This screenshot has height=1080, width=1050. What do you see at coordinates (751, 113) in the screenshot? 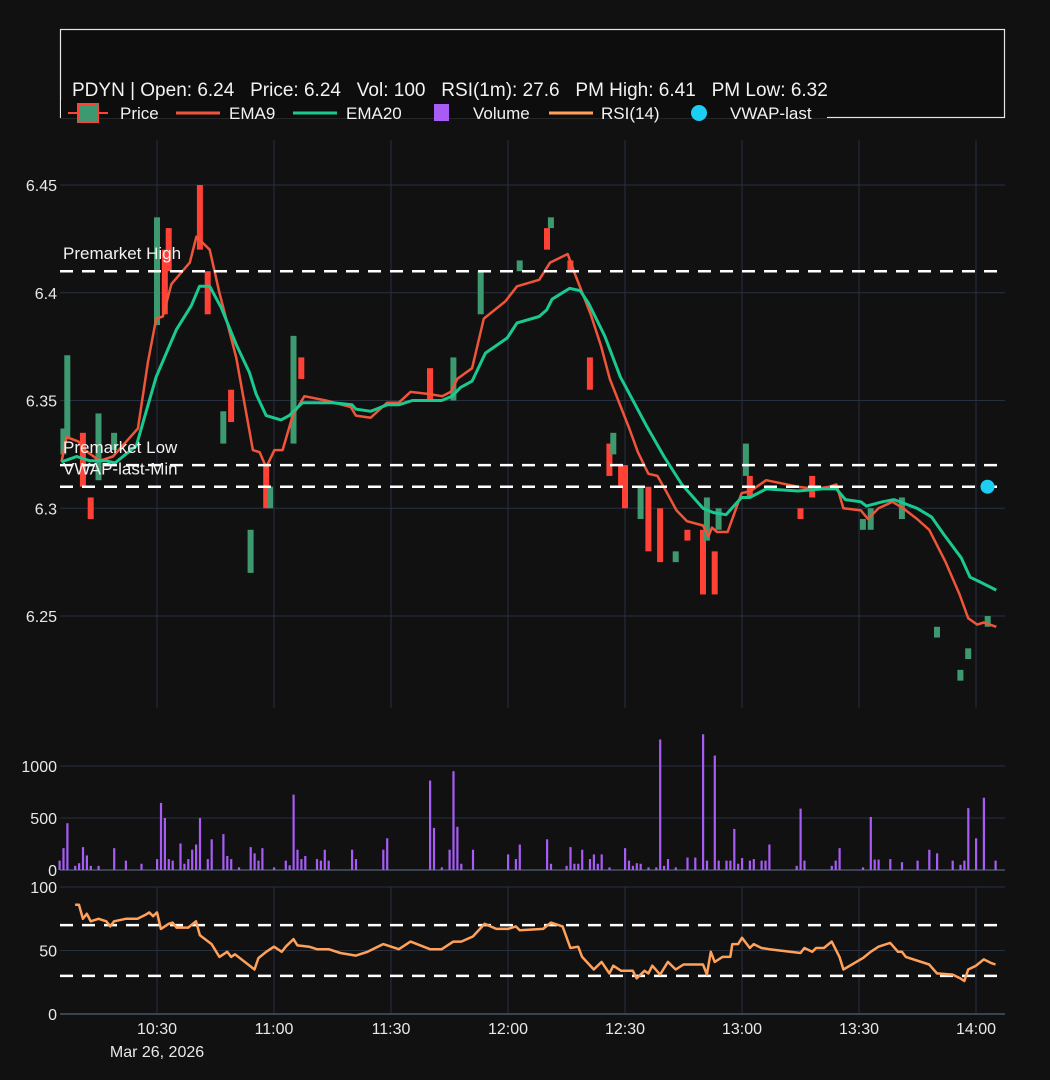
I see `legend-item-vwaplast: VWAP-last` at bounding box center [751, 113].